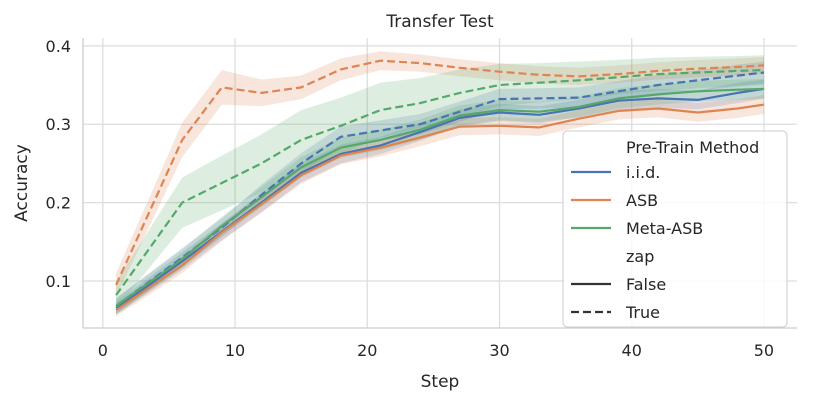  Describe the element at coordinates (58, 46) in the screenshot. I see `y-tick-label: 0.4` at that location.